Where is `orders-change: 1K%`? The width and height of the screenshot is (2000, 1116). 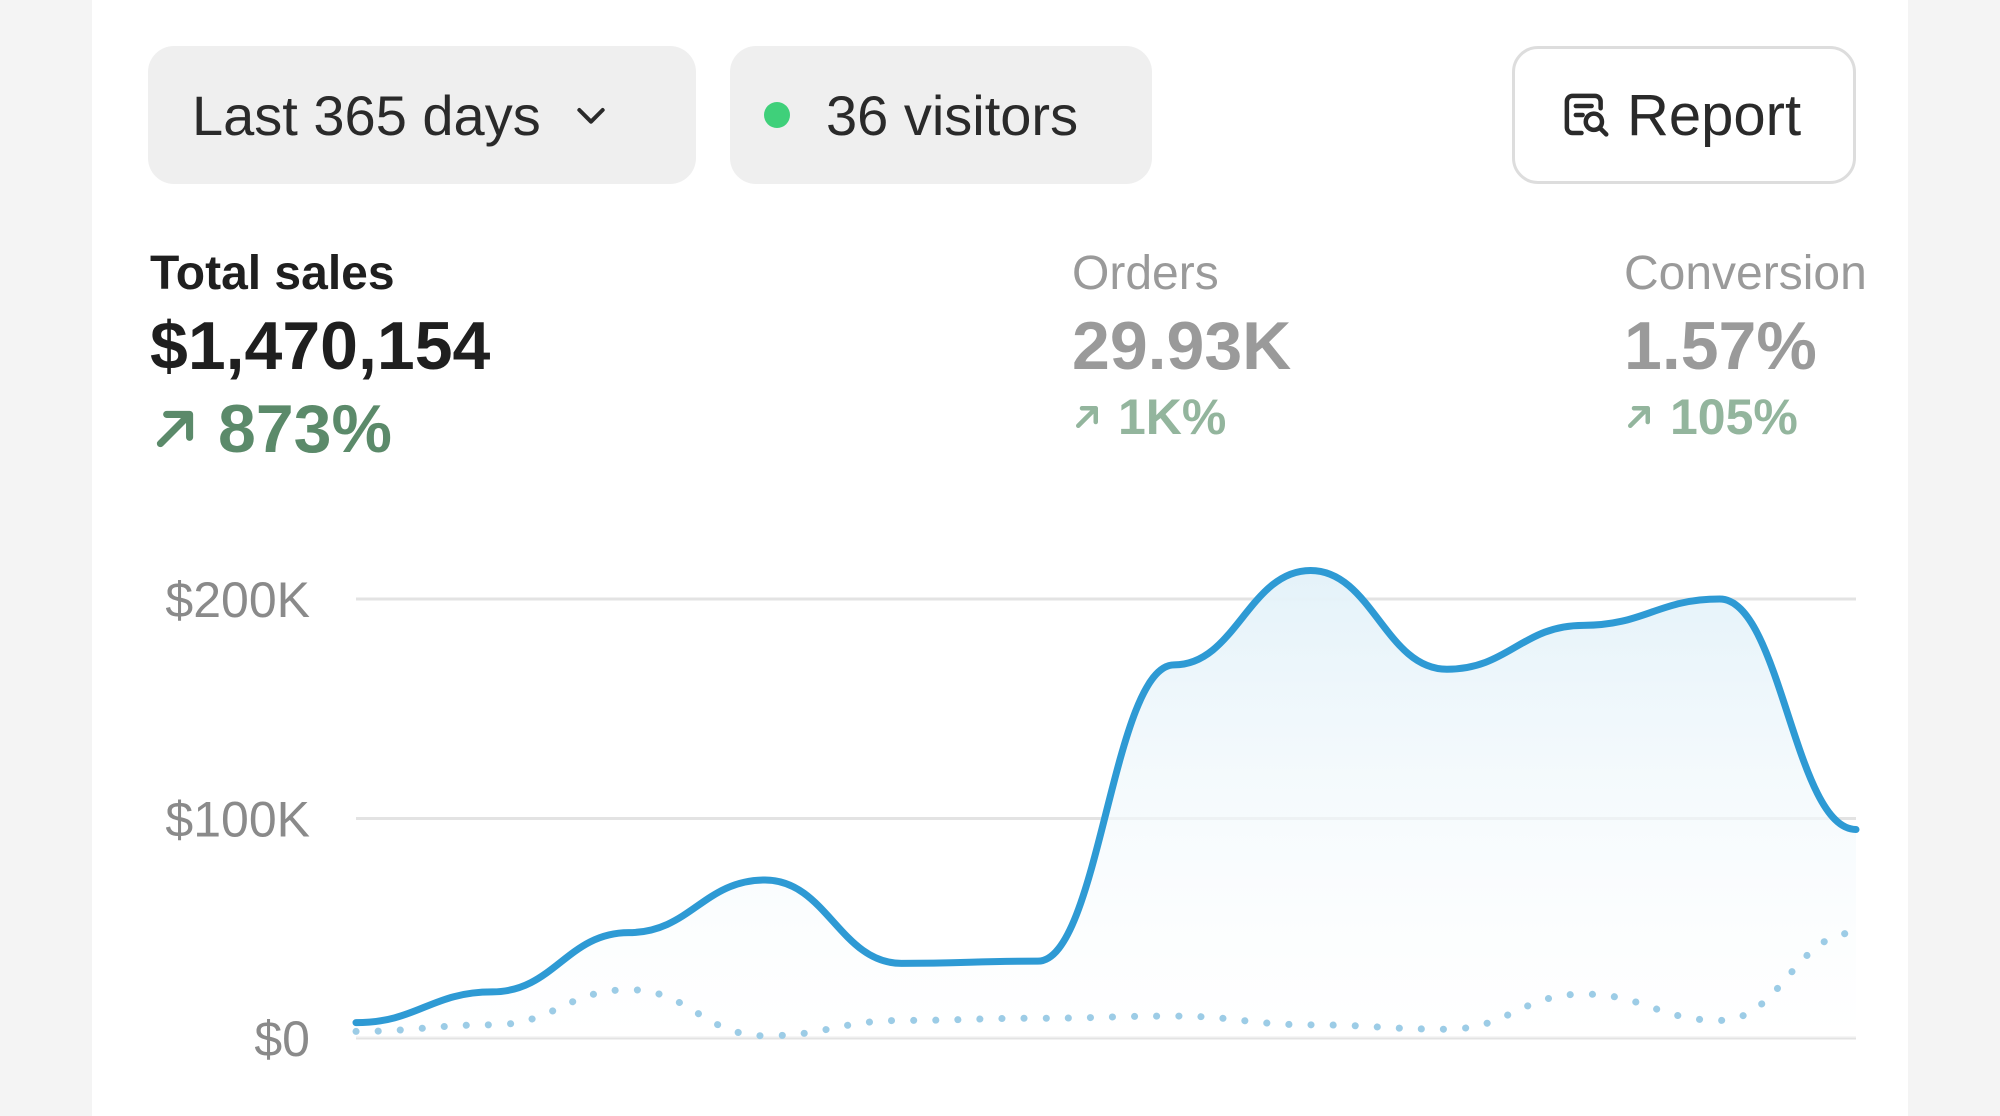
orders-change: 1K% is located at coordinates (1181, 417).